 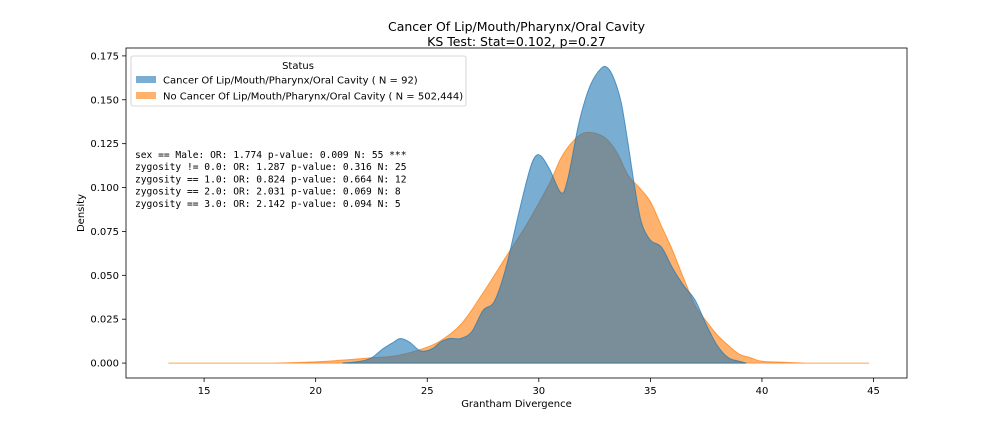 I want to click on x-tick-label: 45, so click(x=873, y=391).